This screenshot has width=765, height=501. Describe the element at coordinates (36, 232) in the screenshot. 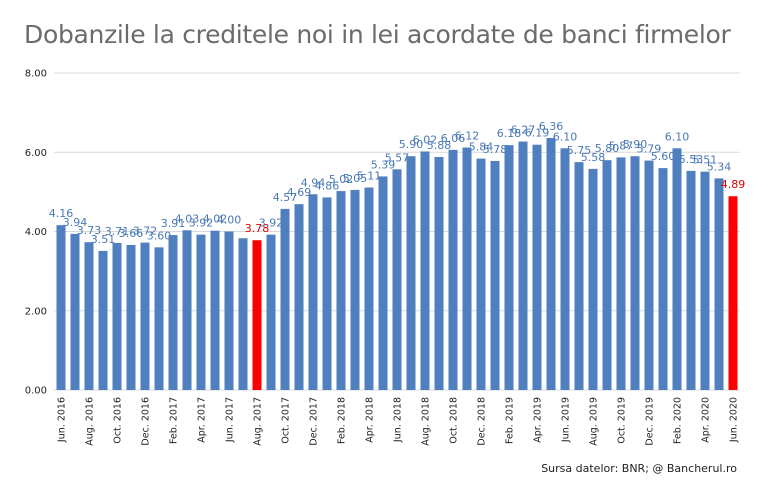

I see `y-tick-label: 4.00` at that location.